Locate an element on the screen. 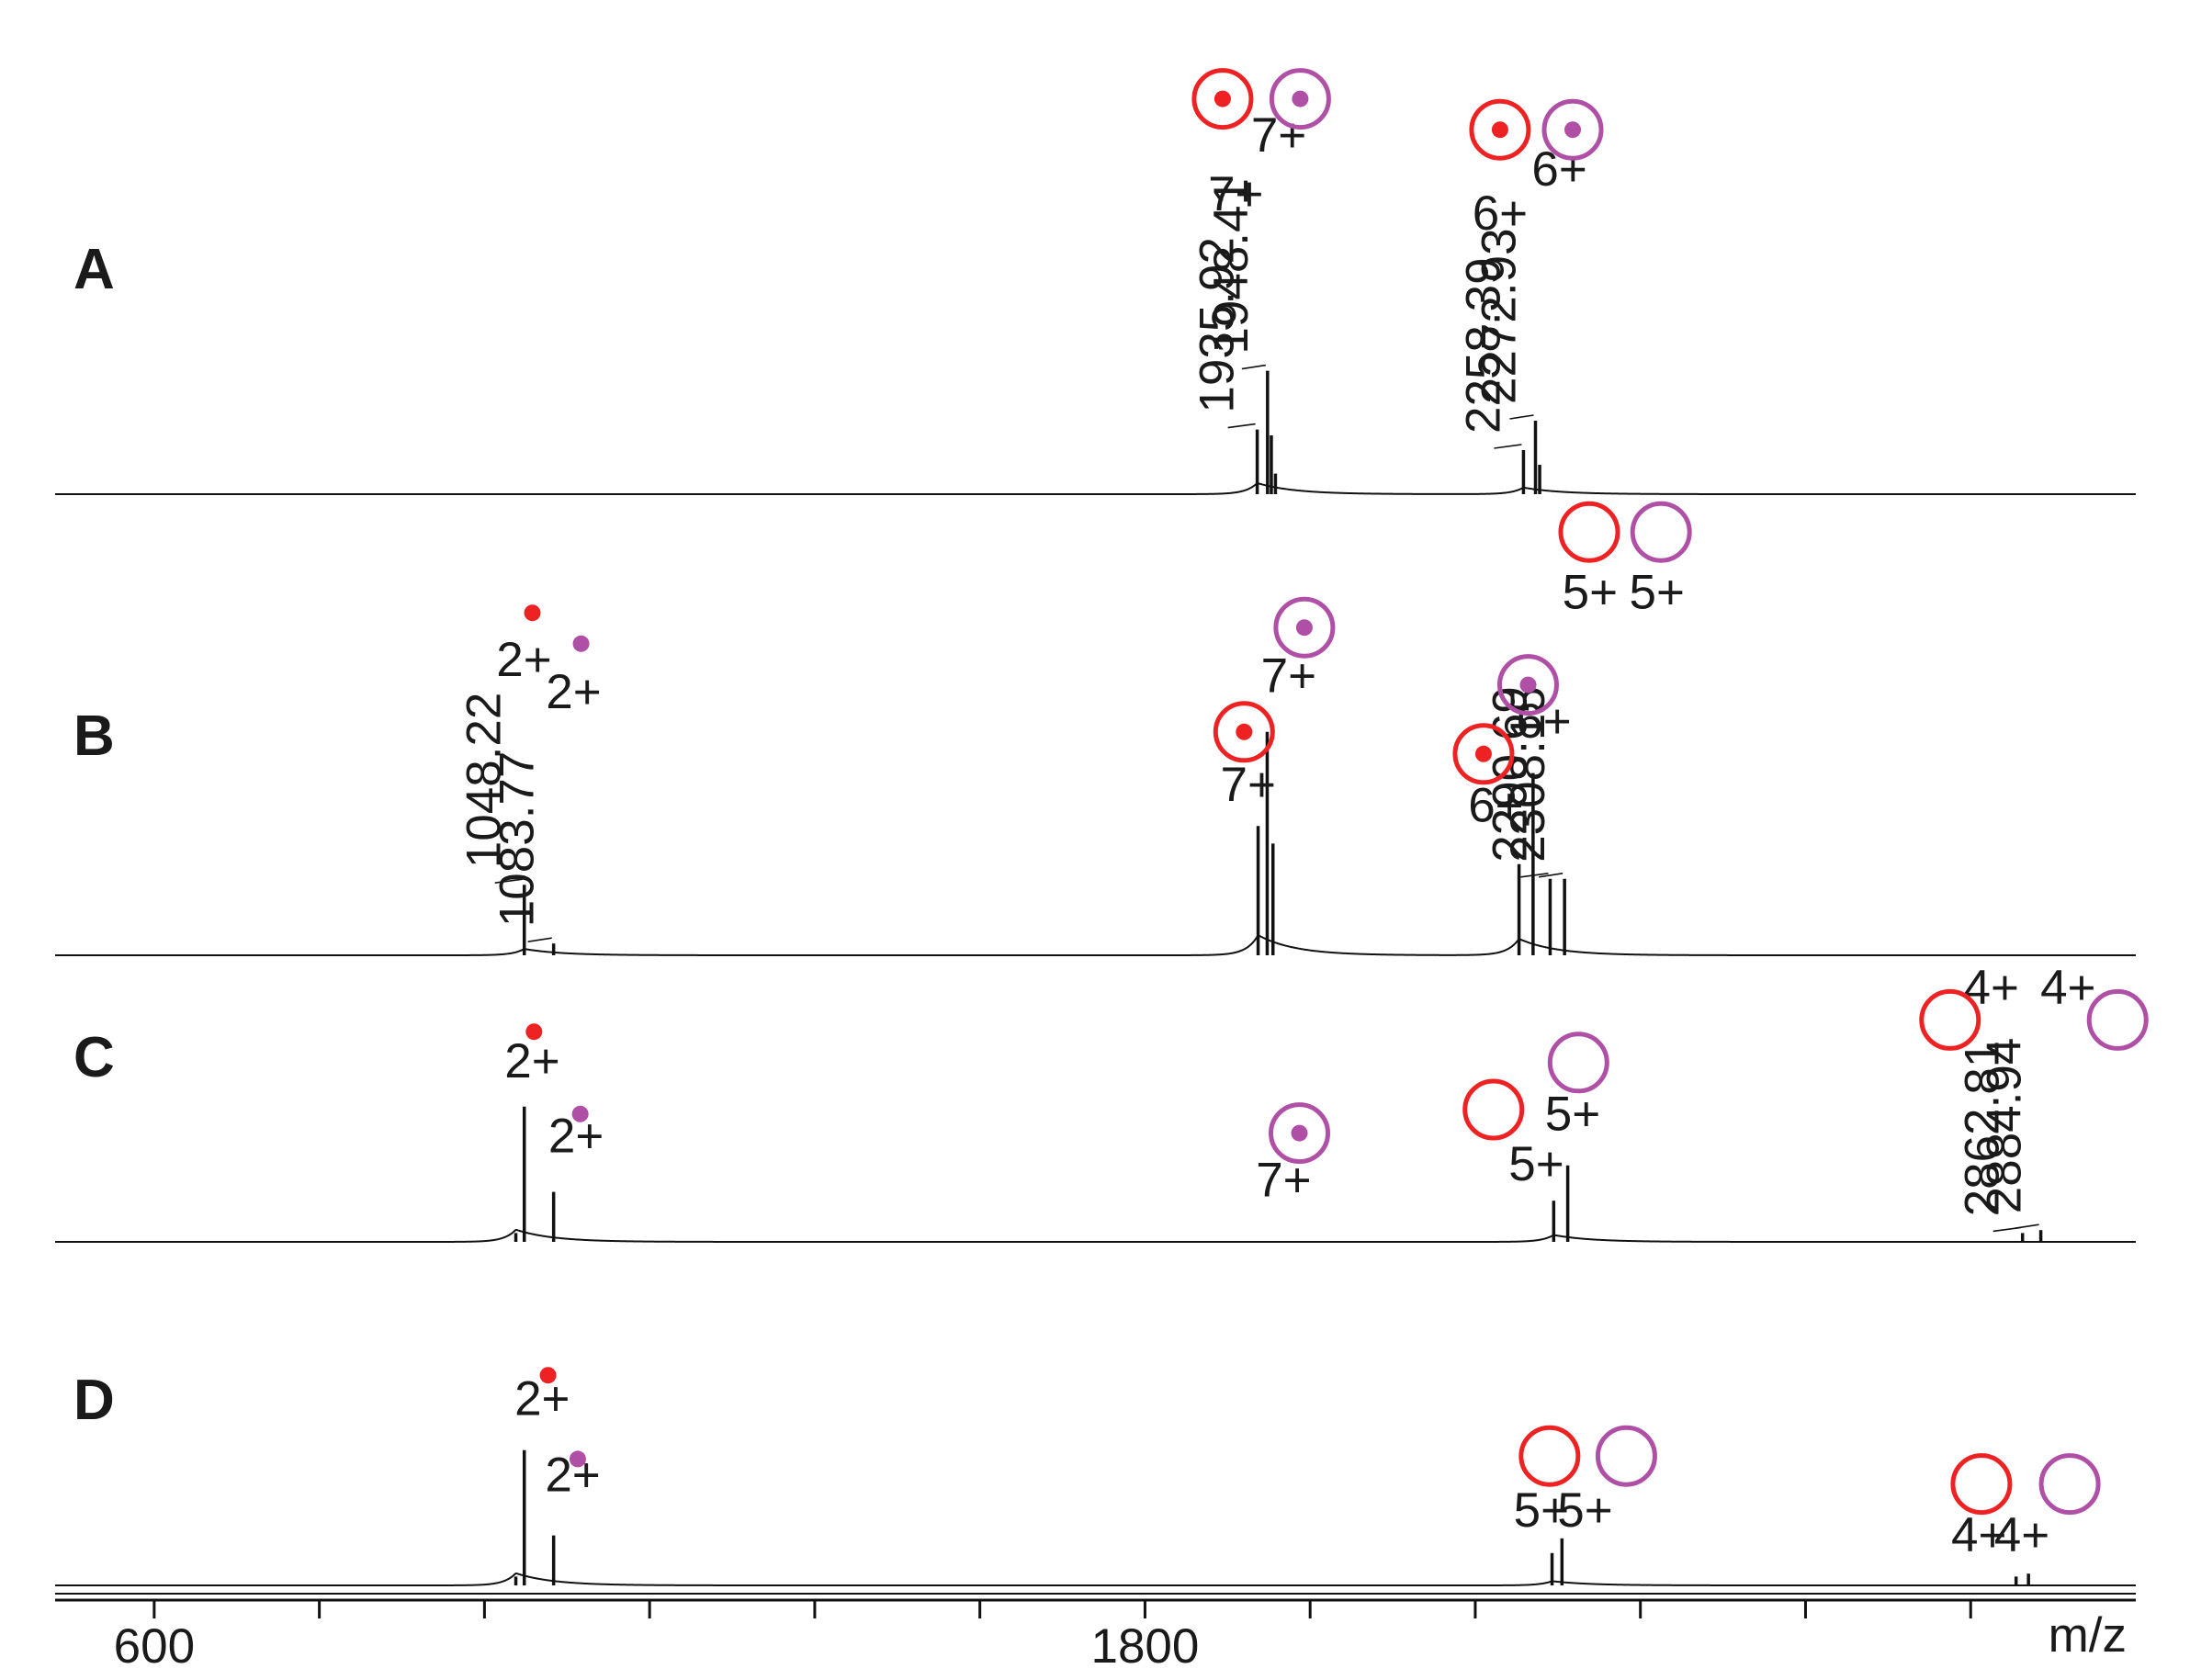  peak-label: 2290.69 is located at coordinates (1510, 774).